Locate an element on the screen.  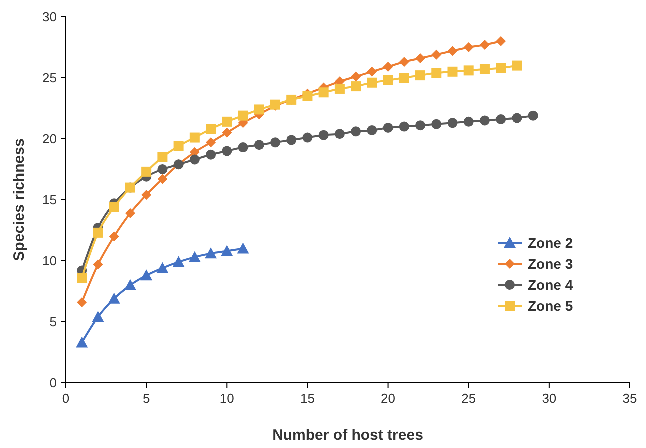
y-axis-title: Species richness is located at coordinates (19, 200).